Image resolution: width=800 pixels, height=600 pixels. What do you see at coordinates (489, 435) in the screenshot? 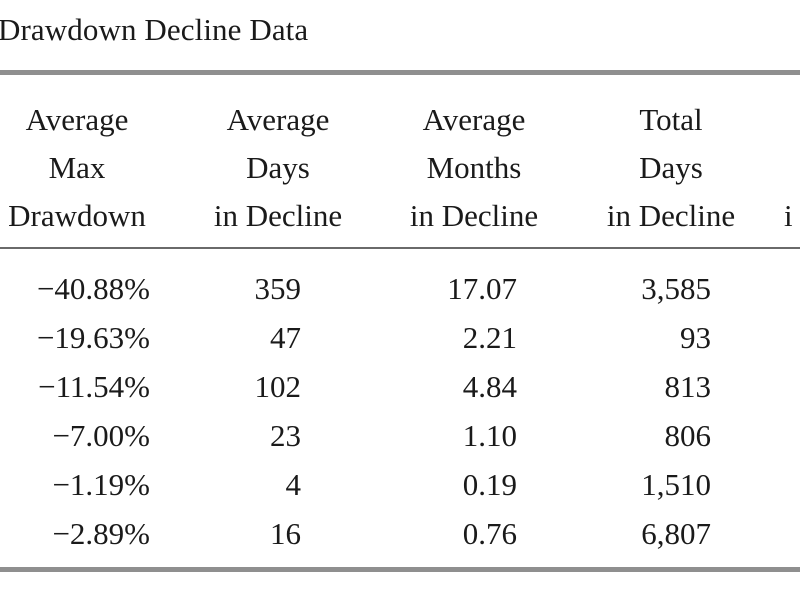
I see `table-cell: 1.10` at bounding box center [489, 435].